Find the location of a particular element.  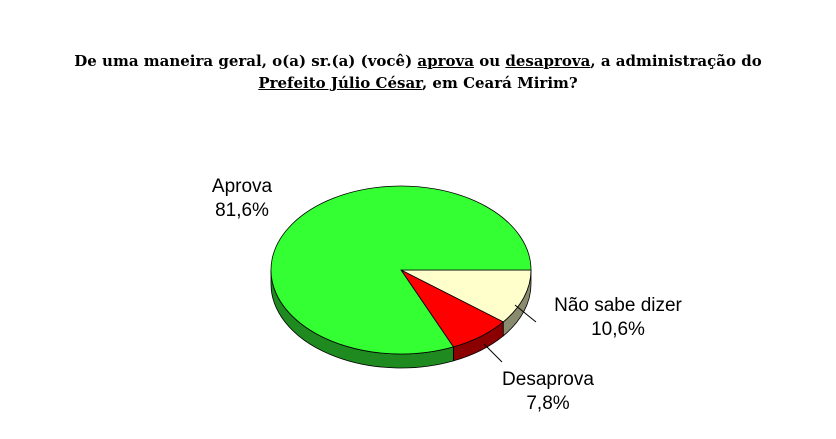

pie-leader-lines is located at coordinates (510, 333).